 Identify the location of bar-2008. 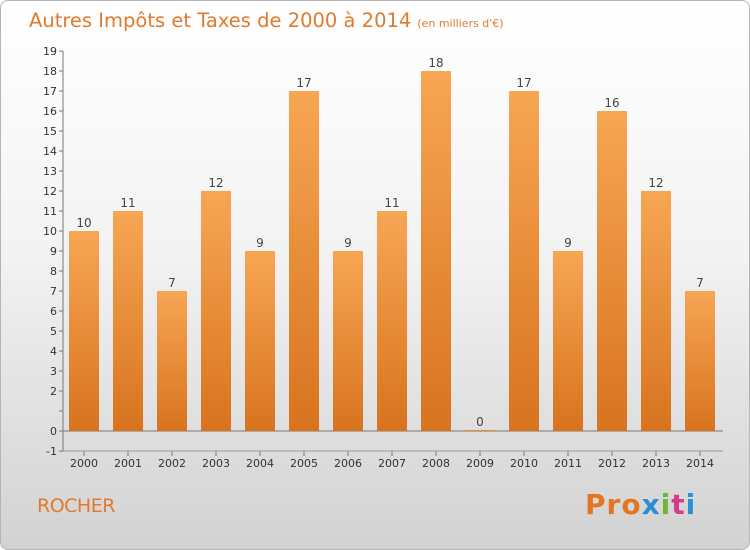
(436, 251).